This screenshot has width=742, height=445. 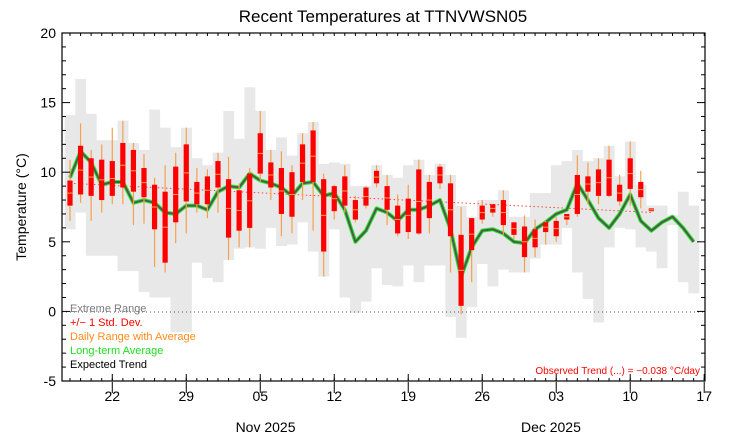 I want to click on legend-item: Expected Trend, so click(x=108, y=365).